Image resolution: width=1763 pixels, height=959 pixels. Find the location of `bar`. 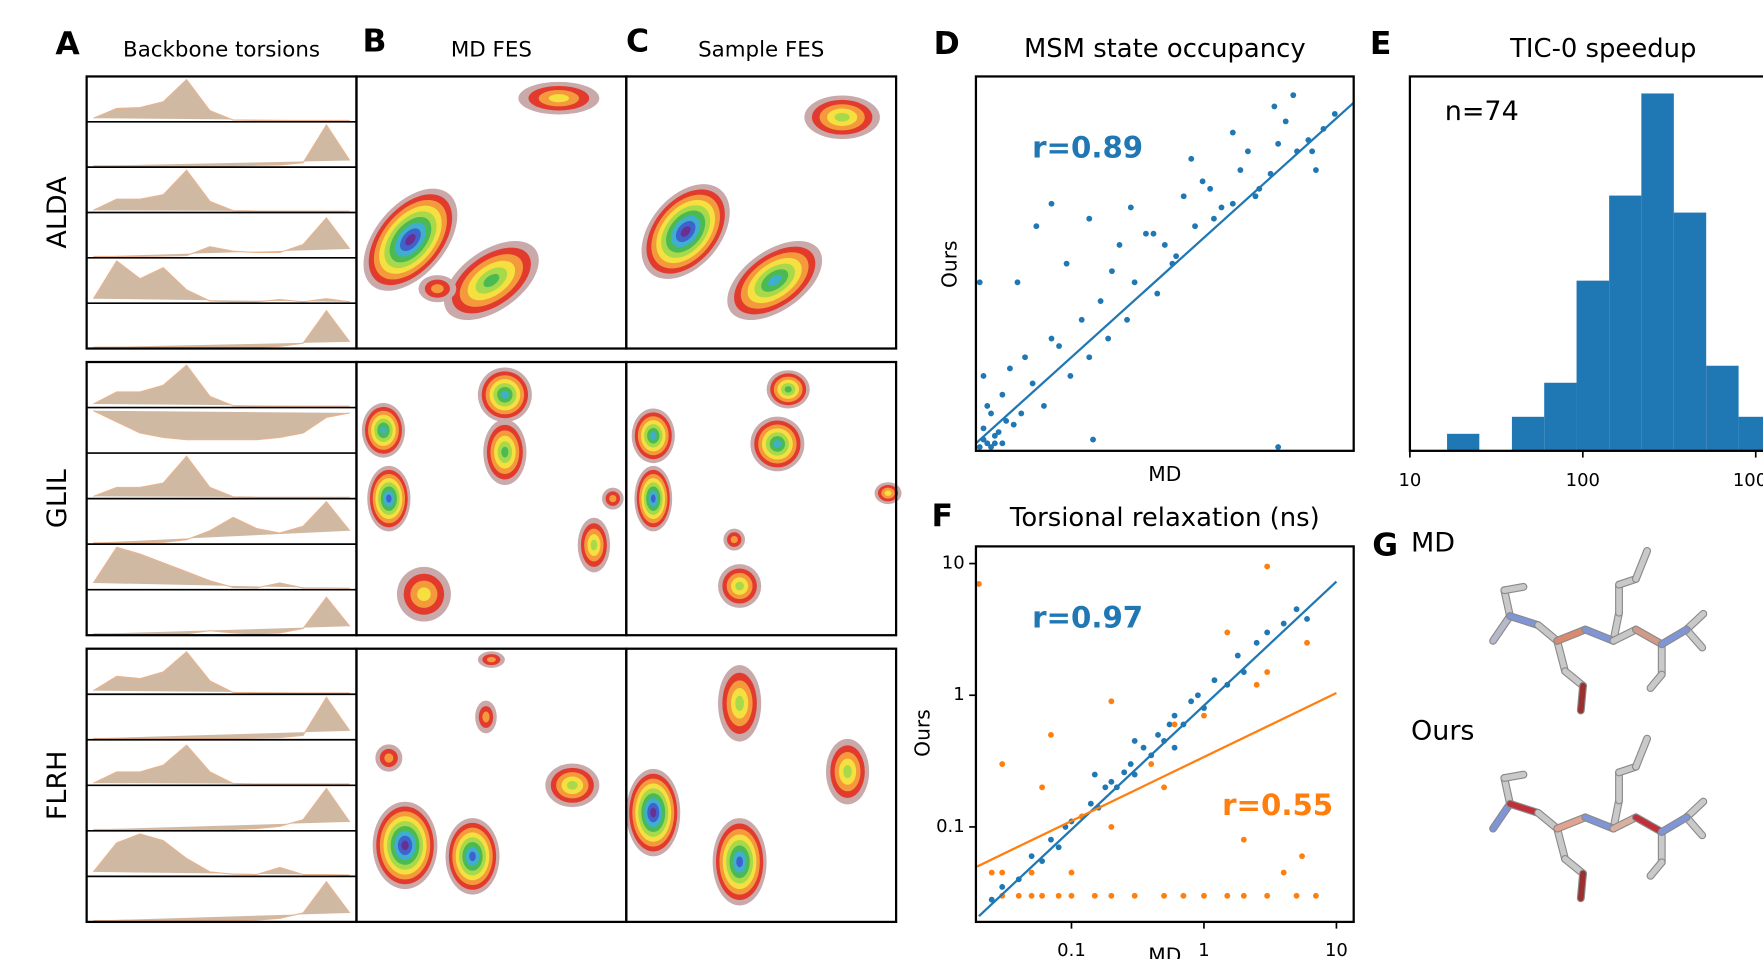

bar is located at coordinates (1593, 365).